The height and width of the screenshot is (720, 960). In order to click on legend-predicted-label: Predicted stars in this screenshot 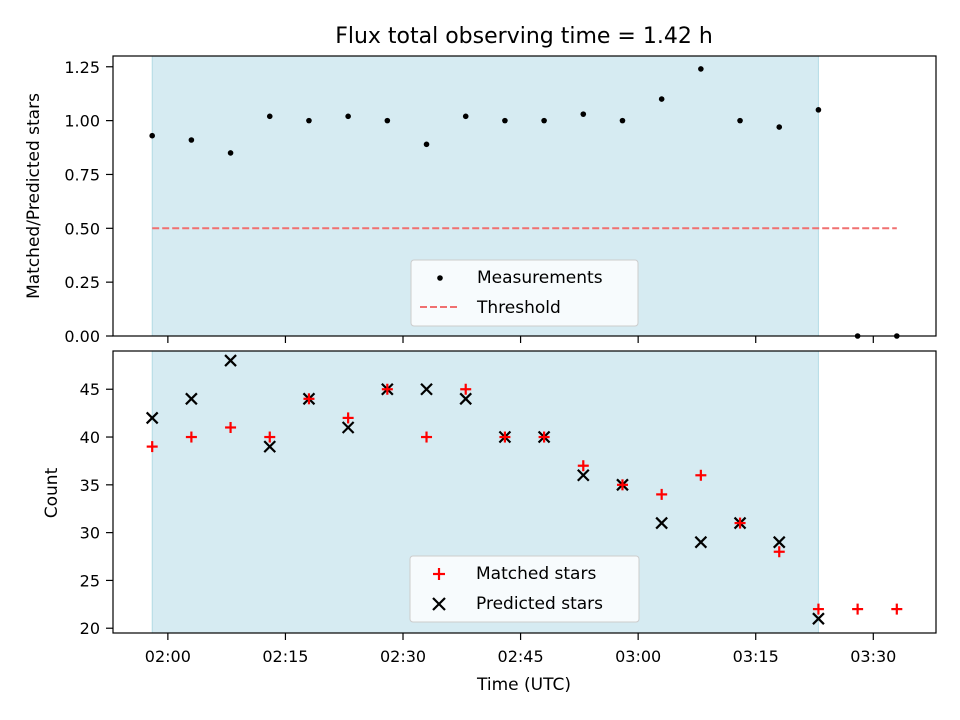, I will do `click(539, 604)`.